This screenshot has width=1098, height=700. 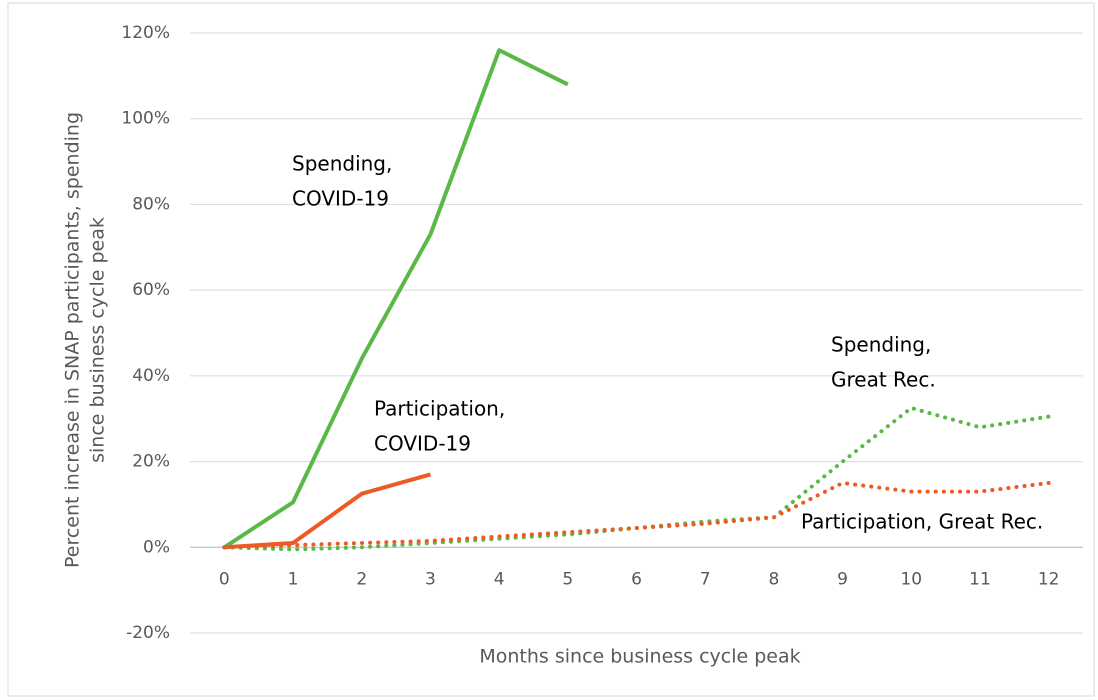 What do you see at coordinates (361, 579) in the screenshot?
I see `x-tick-label: 2` at bounding box center [361, 579].